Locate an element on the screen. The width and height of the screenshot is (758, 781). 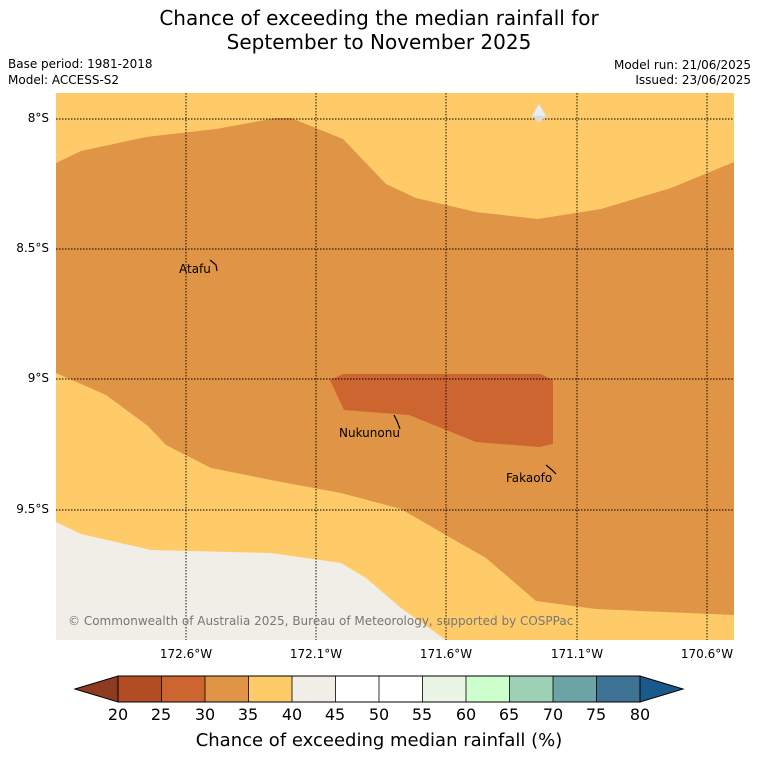
north-arrow-icon is located at coordinates (539, 113).